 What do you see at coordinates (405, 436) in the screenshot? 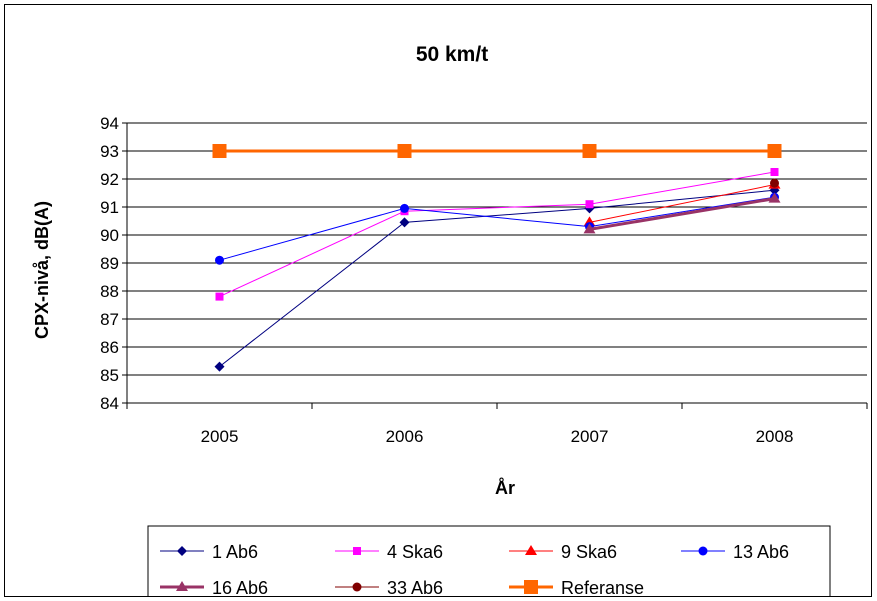
I see `x-tick-label: 2006` at bounding box center [405, 436].